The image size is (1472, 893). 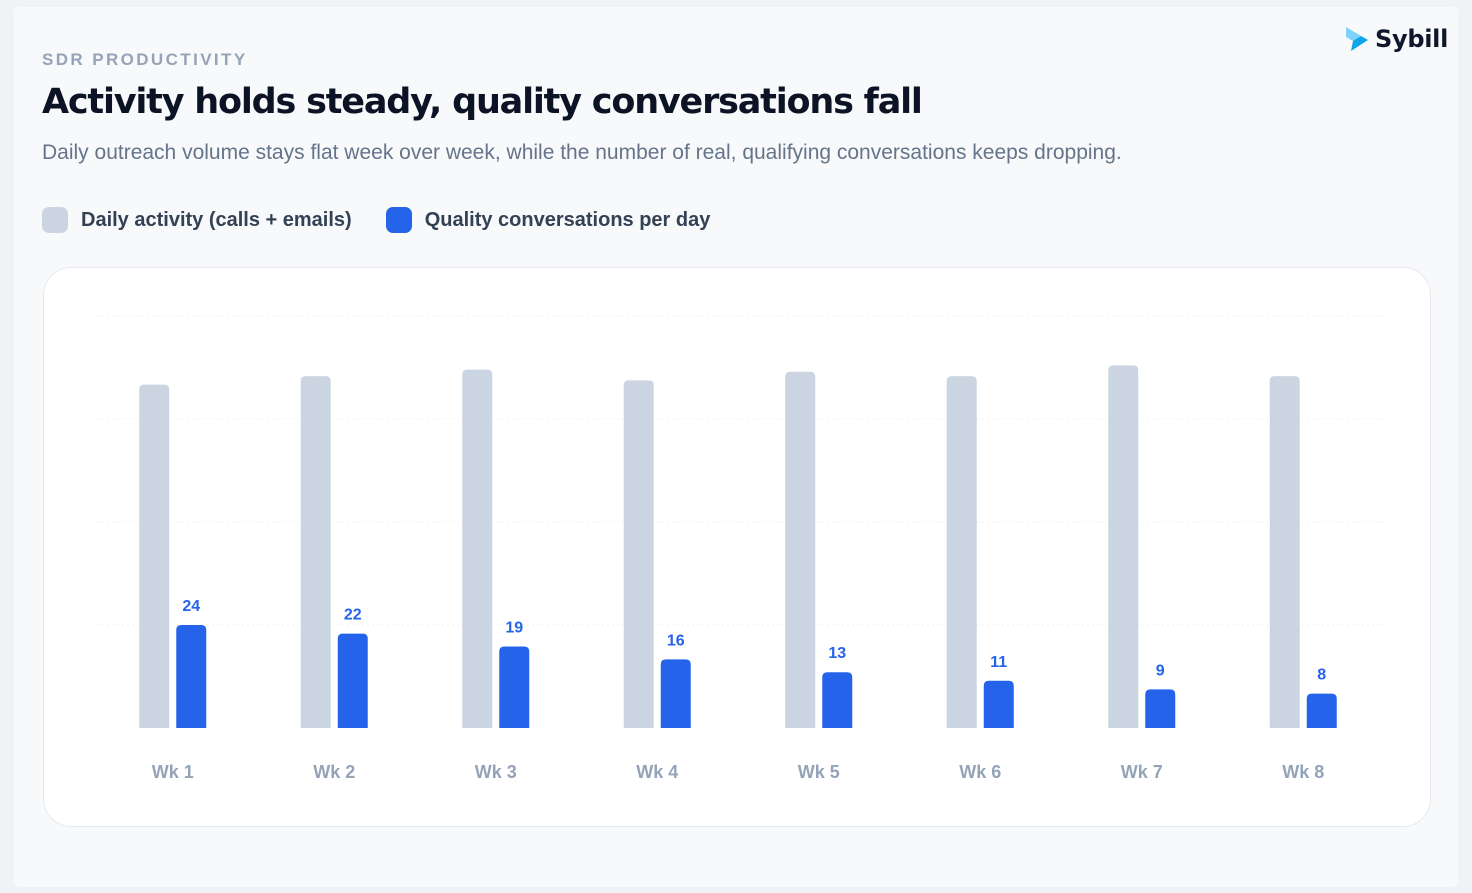 I want to click on legend-item-quality: Quality conversations per day, so click(x=548, y=220).